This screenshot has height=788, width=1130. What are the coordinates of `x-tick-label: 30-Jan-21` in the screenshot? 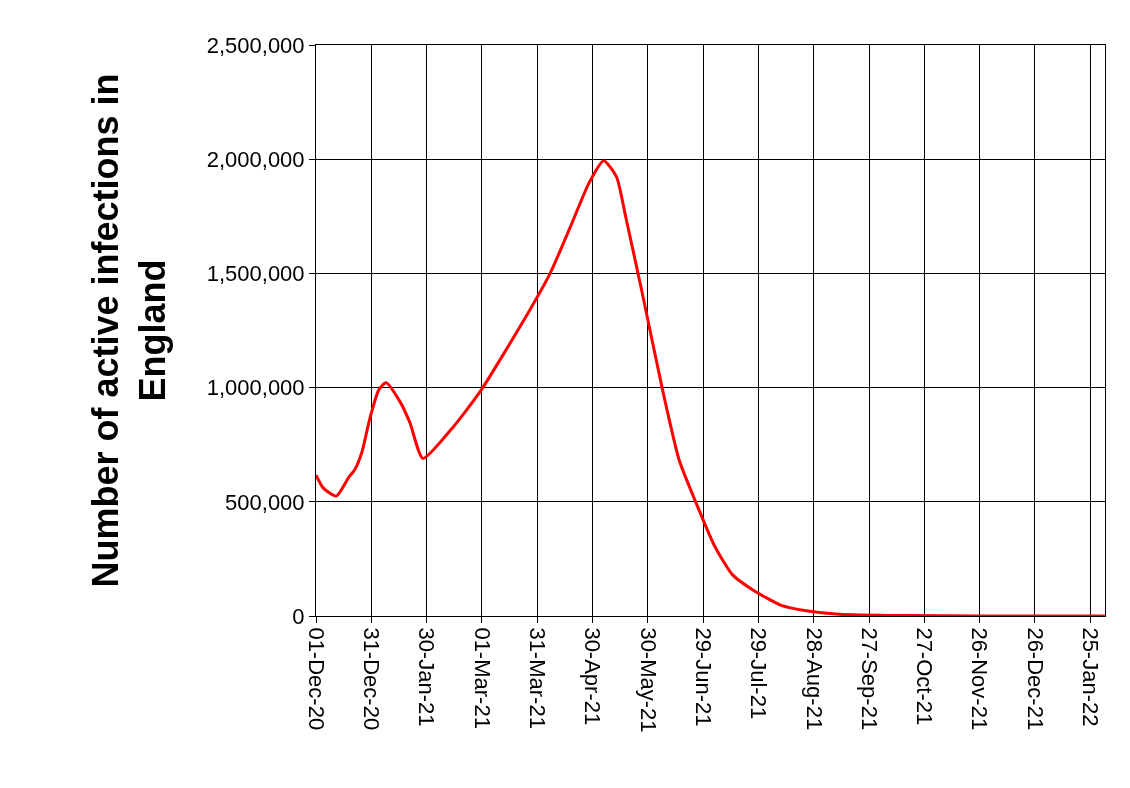 It's located at (427, 677).